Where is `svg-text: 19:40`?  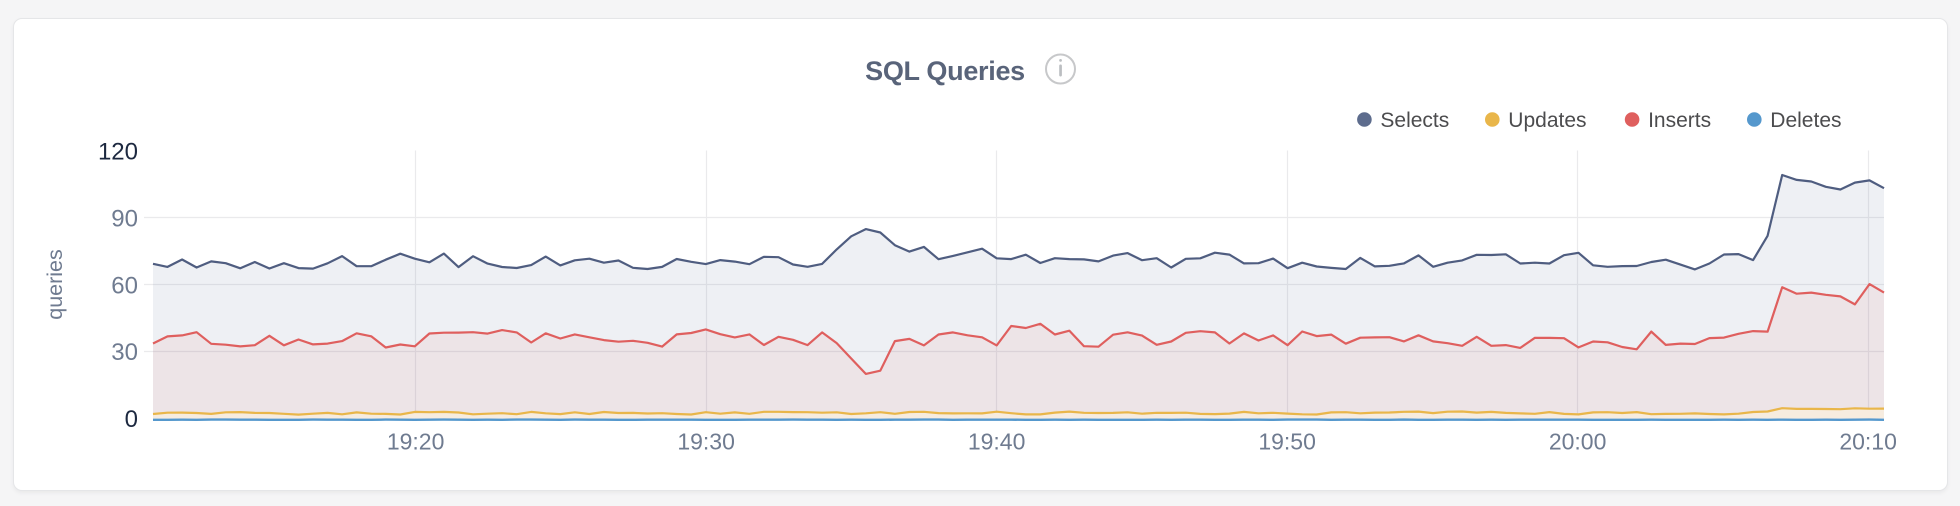 svg-text: 19:40 is located at coordinates (997, 442).